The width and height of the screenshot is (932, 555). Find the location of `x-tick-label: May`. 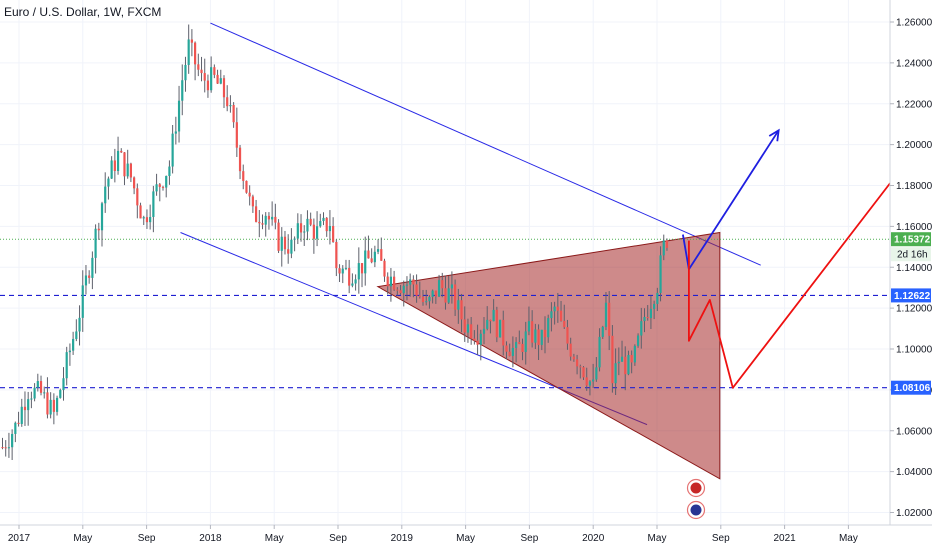

x-tick-label: May is located at coordinates (657, 538).